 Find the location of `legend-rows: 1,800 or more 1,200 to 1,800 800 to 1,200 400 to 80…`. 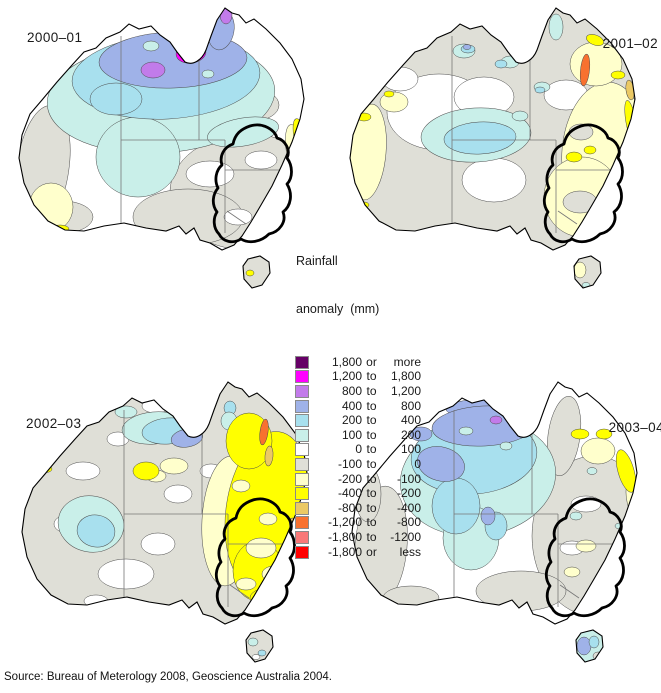

legend-rows: 1,800 or more 1,200 to 1,800 800 to 1,200 400 to 80… is located at coordinates (358, 457).